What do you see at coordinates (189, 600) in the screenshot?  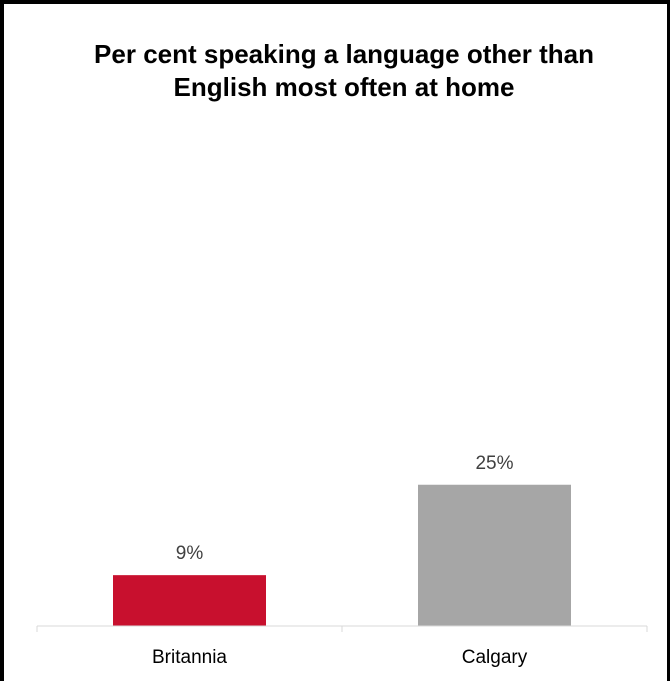 I see `bar-britannia` at bounding box center [189, 600].